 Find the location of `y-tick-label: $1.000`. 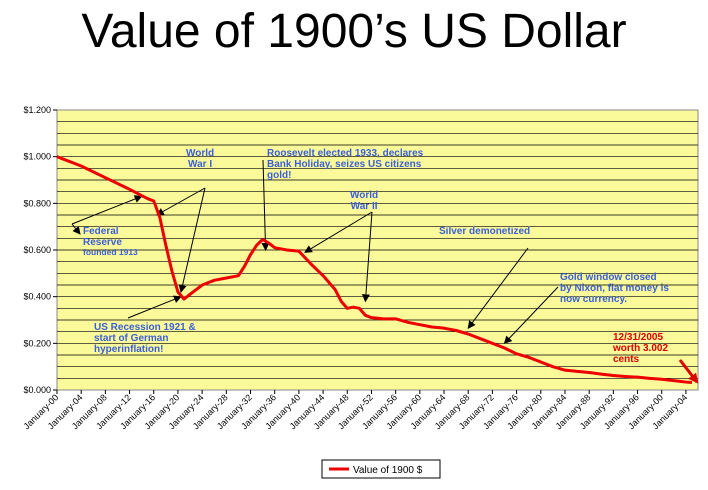

y-tick-label: $1.000 is located at coordinates (37, 157).